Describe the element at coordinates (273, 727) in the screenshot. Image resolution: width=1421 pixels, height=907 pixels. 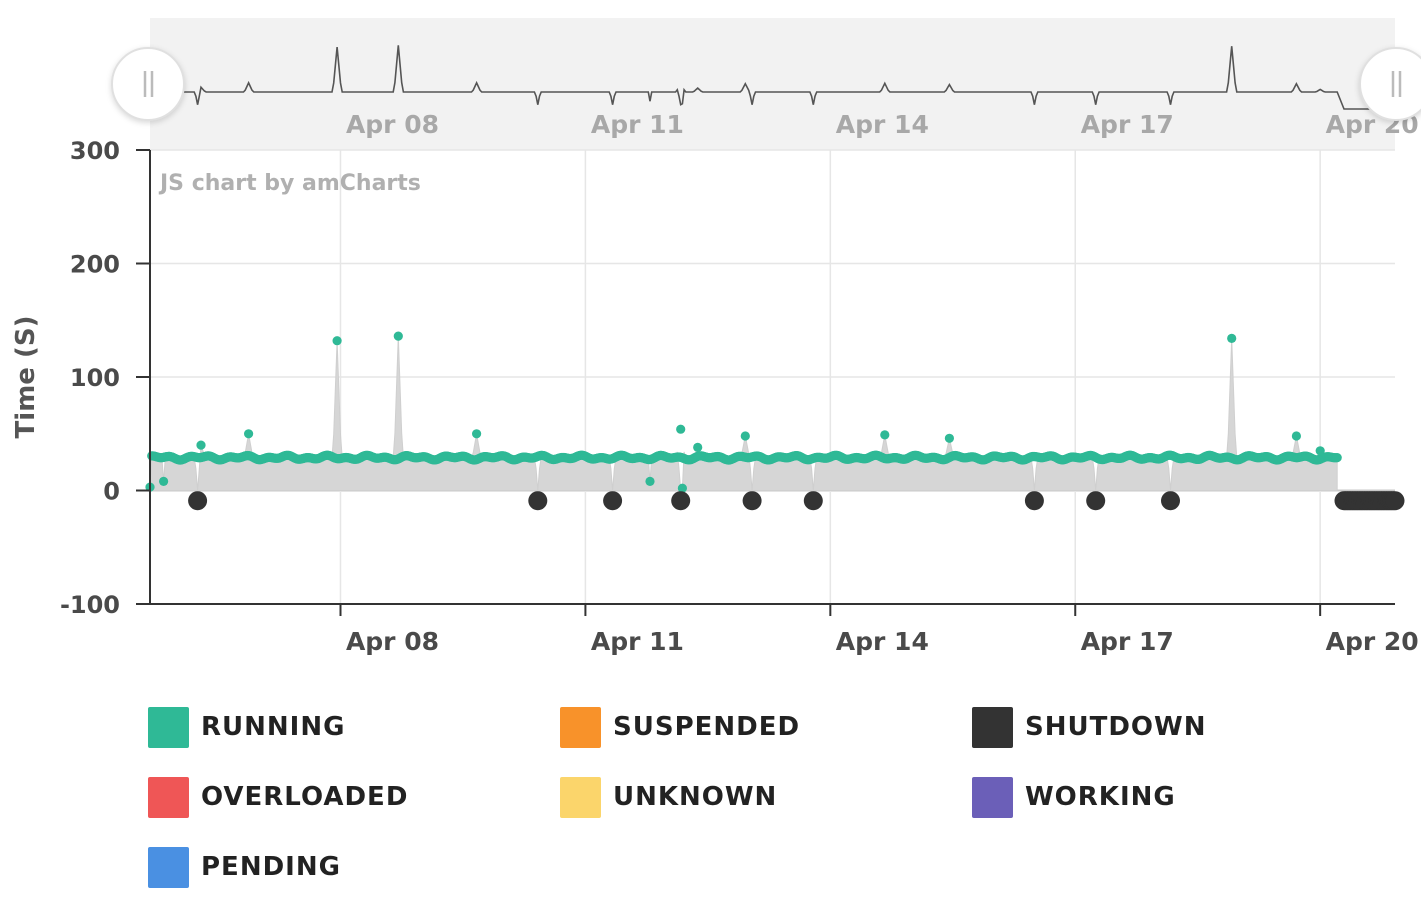
I see `legend-label: RUNNING` at that location.